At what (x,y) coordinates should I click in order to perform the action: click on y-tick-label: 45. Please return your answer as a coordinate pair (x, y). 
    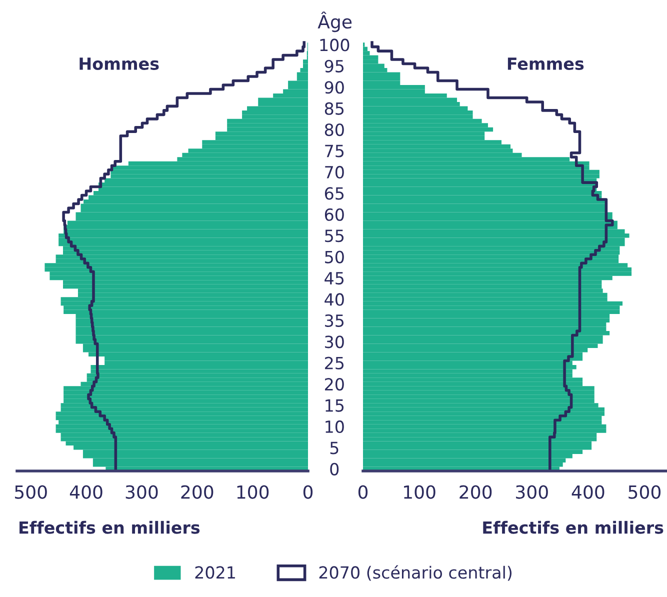
    Looking at the image, I should click on (334, 278).